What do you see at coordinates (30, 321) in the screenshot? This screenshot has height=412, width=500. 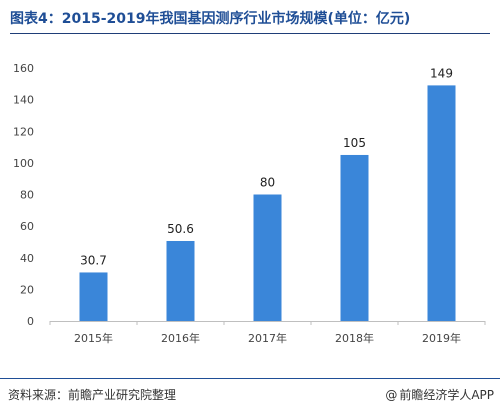 I see `y-tick-label: 0` at bounding box center [30, 321].